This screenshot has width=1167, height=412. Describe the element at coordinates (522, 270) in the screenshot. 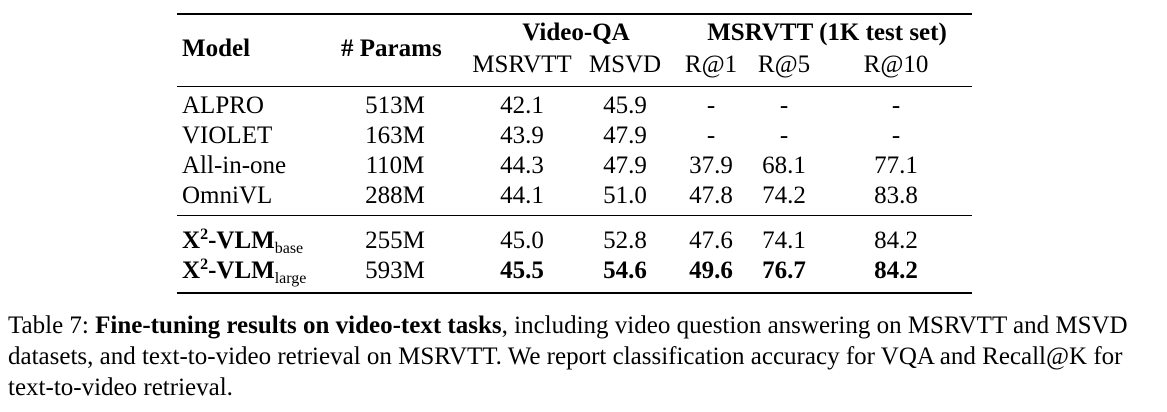

I see `row-msrvtt: 45.5` at that location.